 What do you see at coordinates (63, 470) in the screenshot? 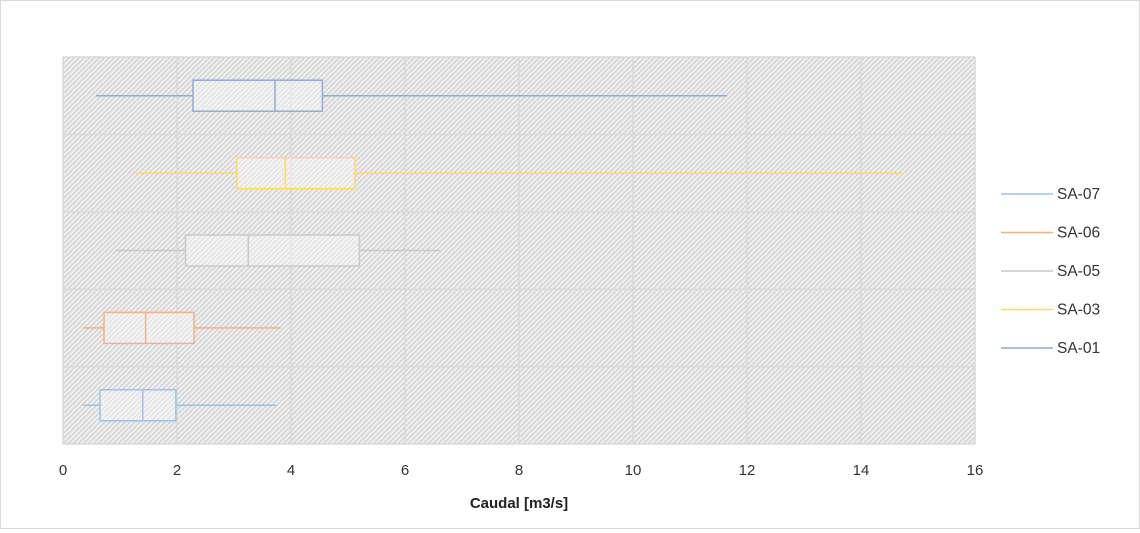
I see `x-tick-label: 0` at bounding box center [63, 470].